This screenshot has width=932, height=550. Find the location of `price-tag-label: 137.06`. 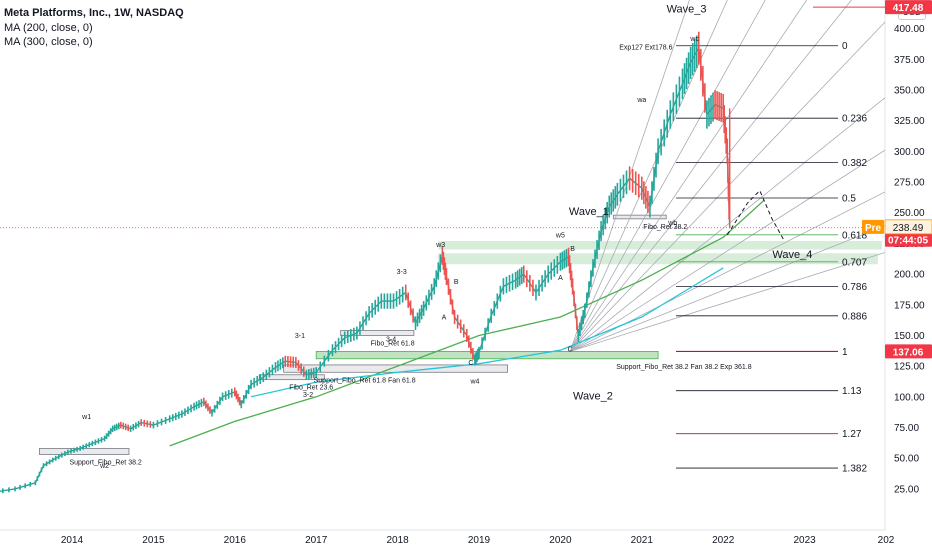

price-tag-label: 137.06 is located at coordinates (908, 352).